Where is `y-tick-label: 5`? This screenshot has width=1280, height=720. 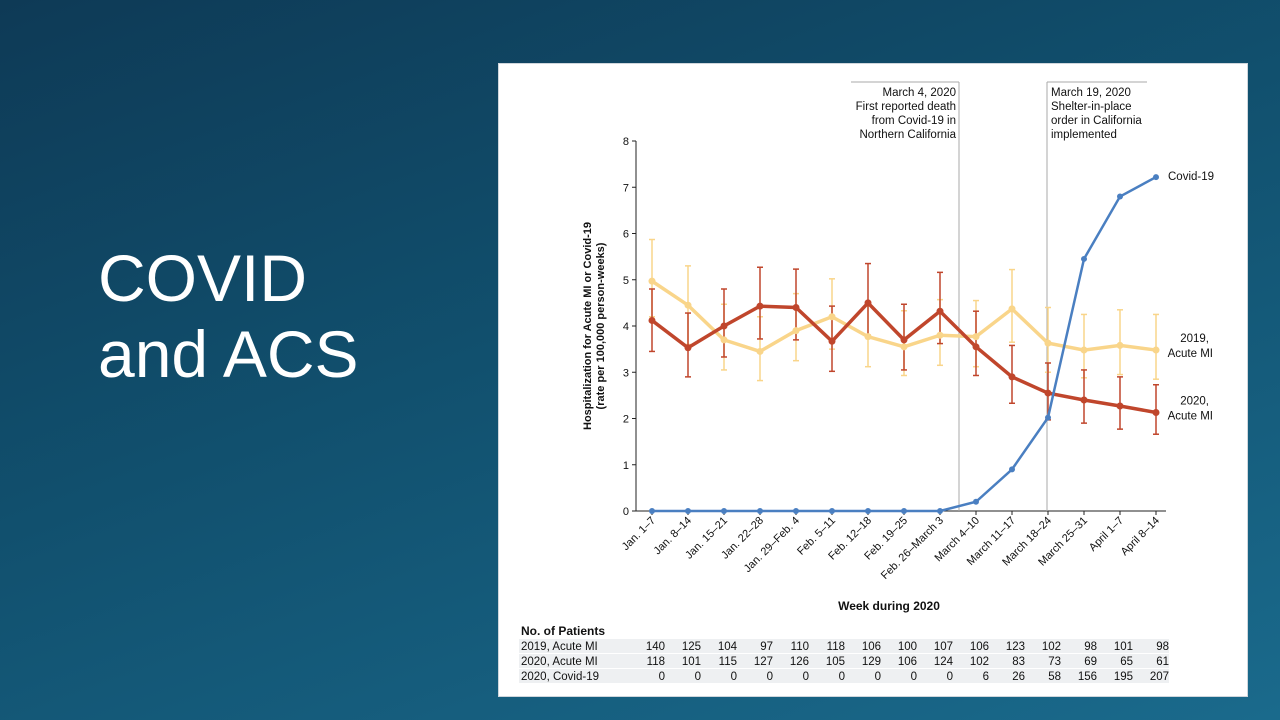 y-tick-label: 5 is located at coordinates (626, 281).